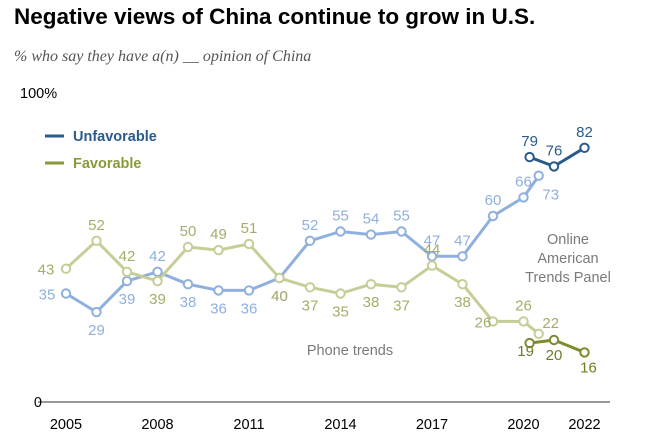  I want to click on x-tick-label: 2008, so click(157, 425).